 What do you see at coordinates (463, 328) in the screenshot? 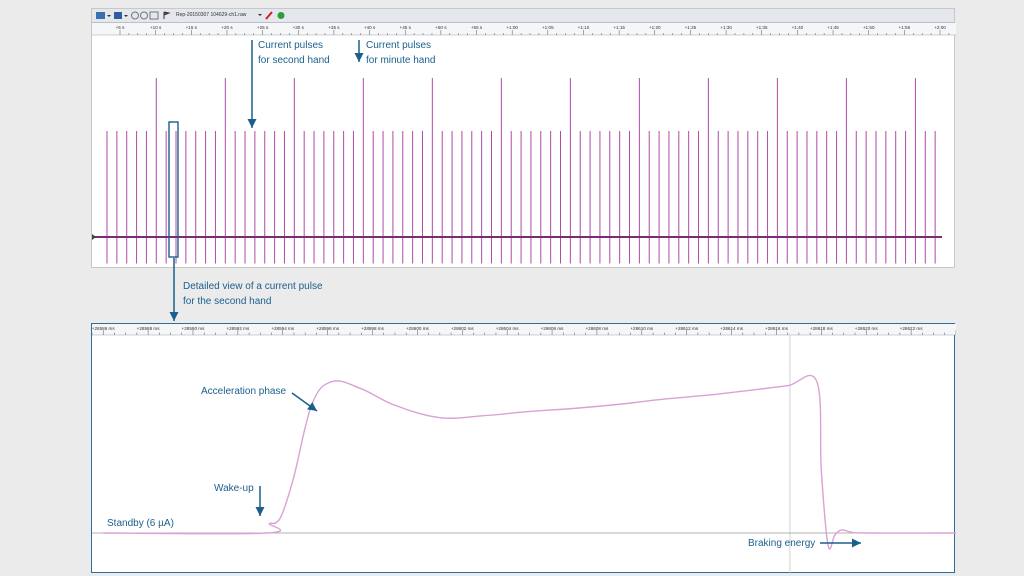
I see `detail-x-tick-label: +28602 ms` at bounding box center [463, 328].